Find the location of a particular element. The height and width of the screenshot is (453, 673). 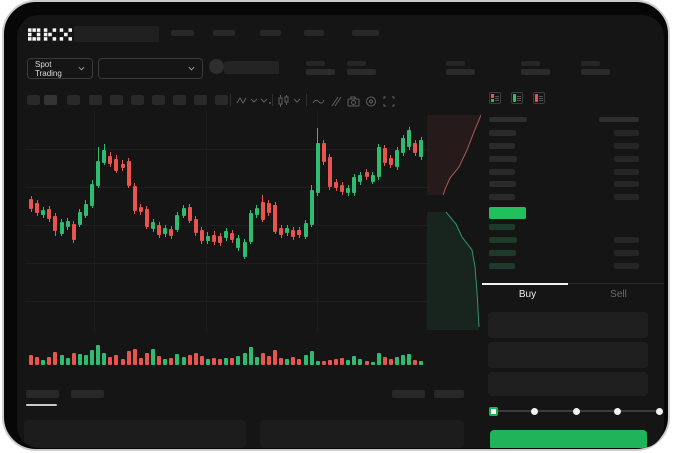

stat-label-placeholder is located at coordinates (455, 63).